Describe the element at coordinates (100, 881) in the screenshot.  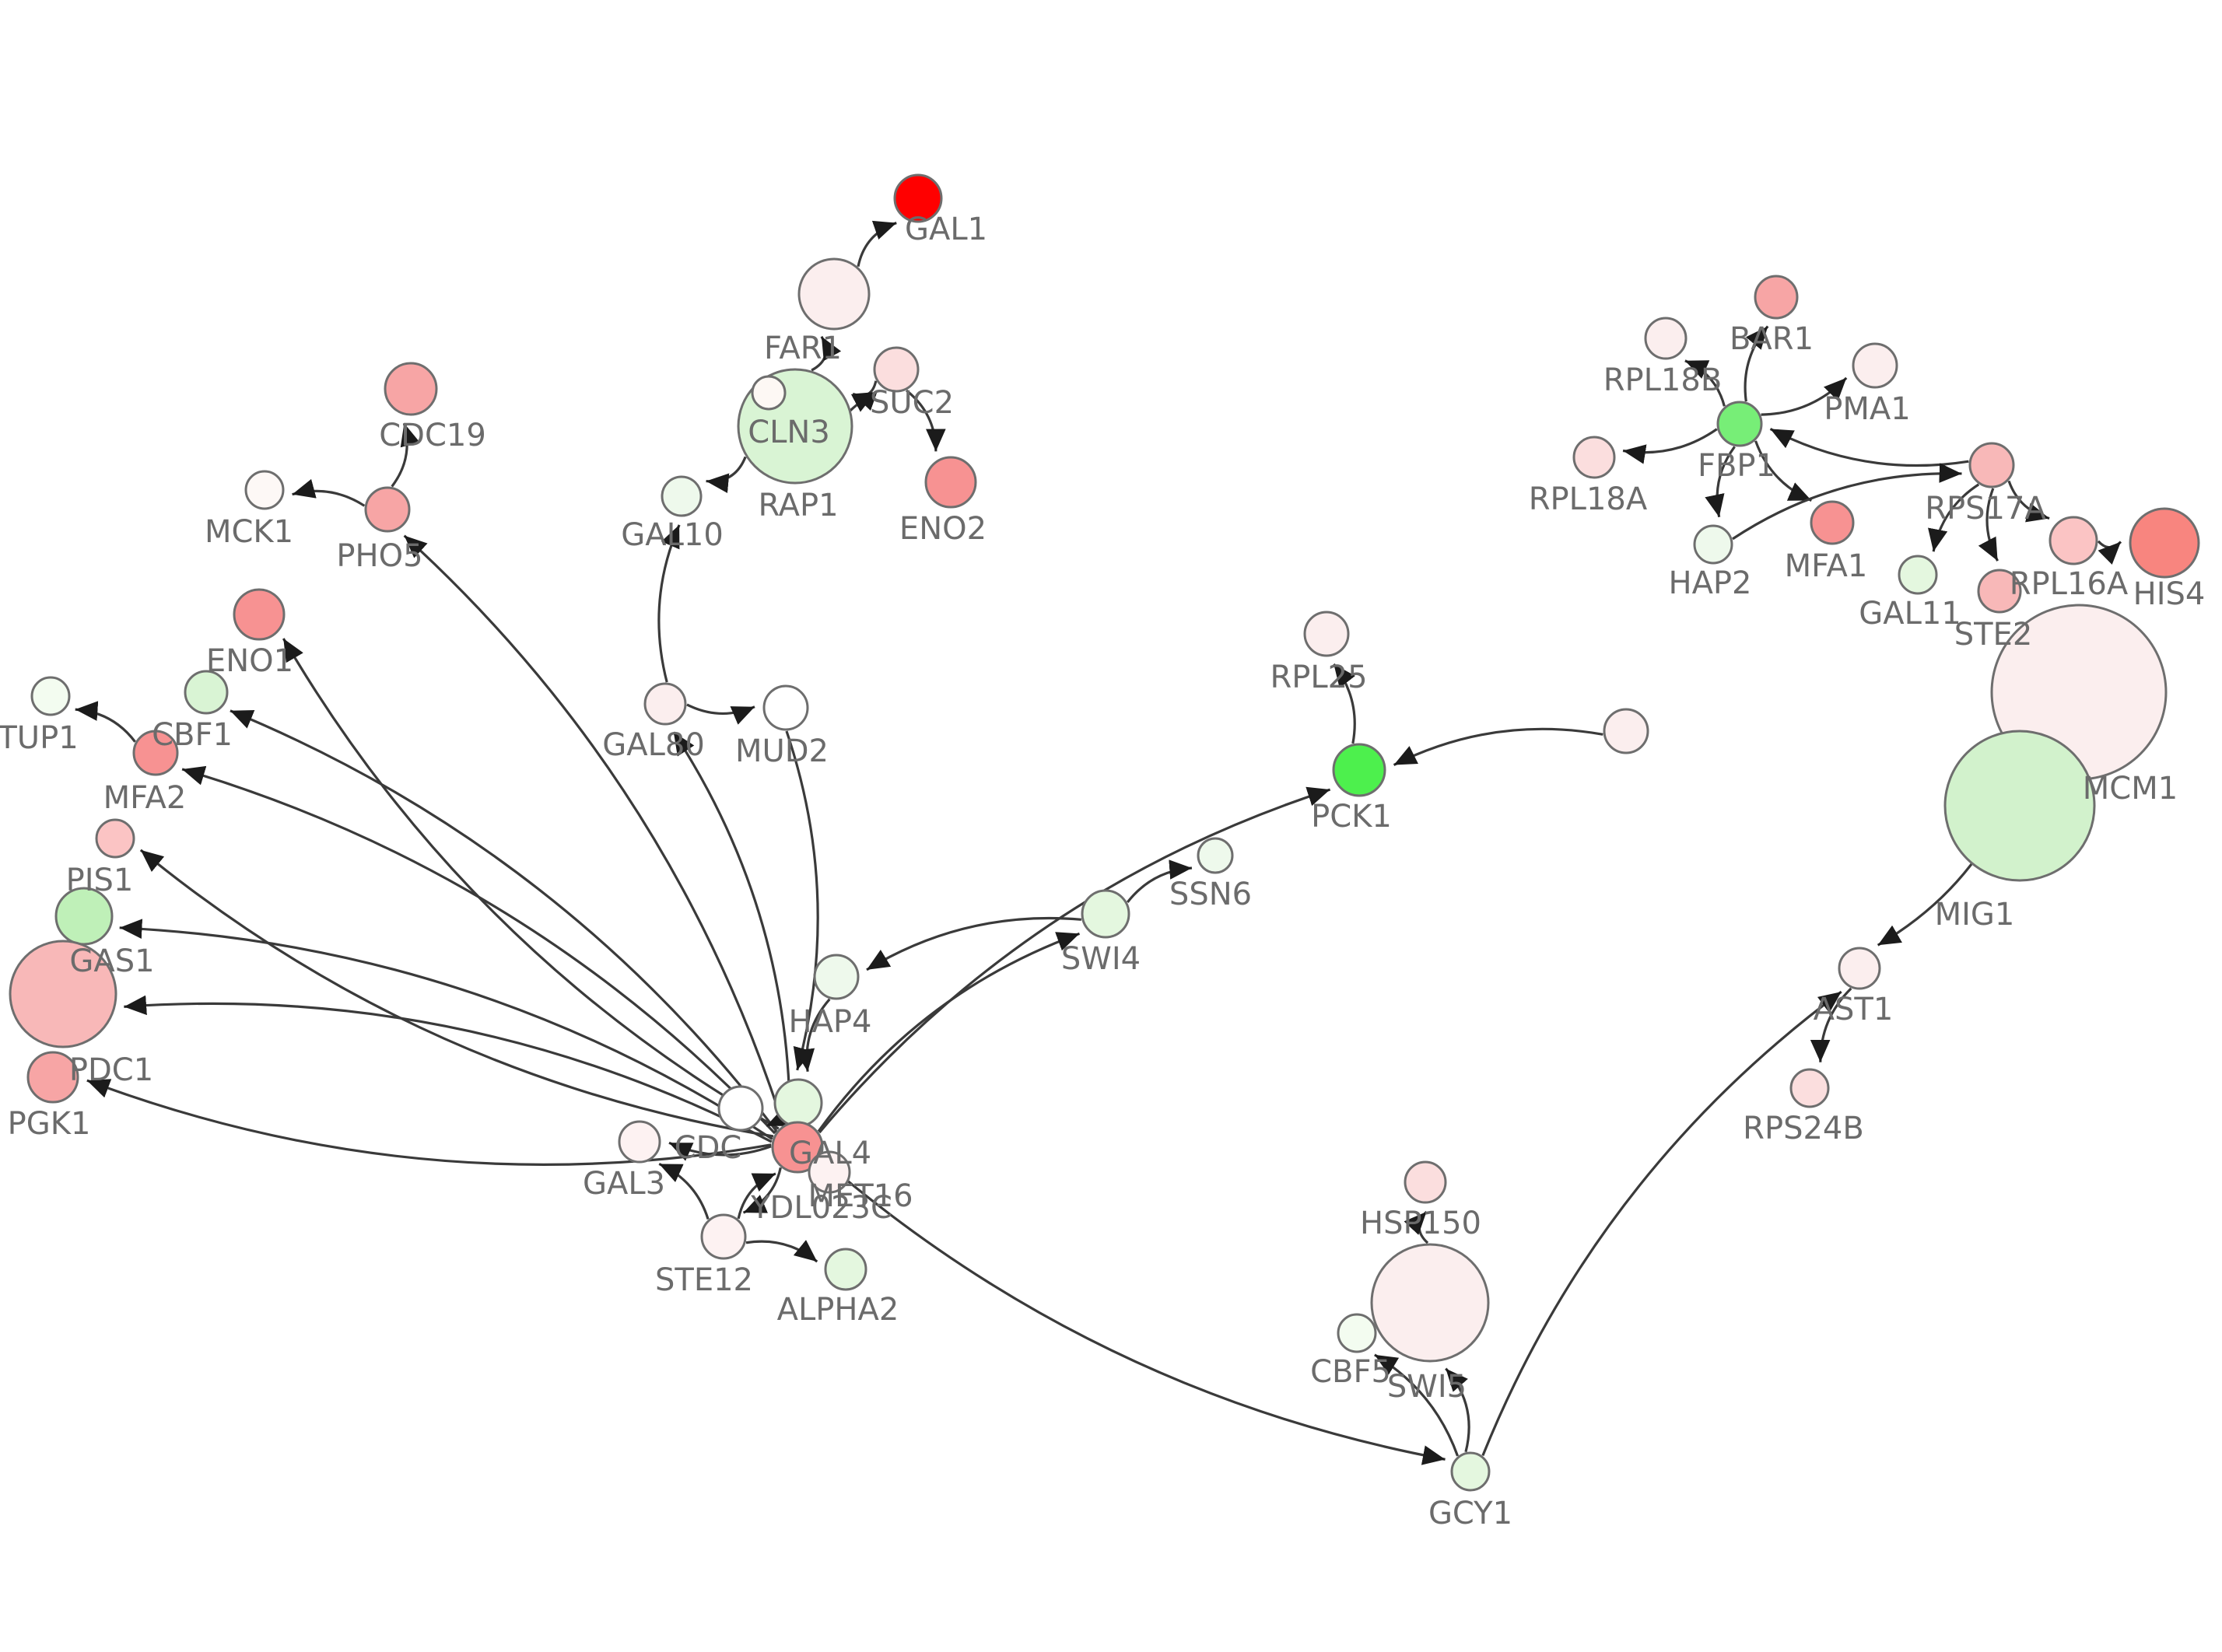
I see `node-label-pis1: PIS1` at that location.